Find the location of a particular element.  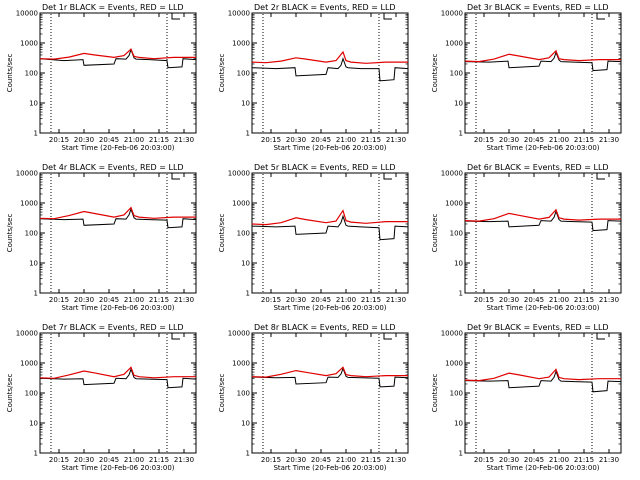

plot-title: Det 7r BLACK = Events, RED = LLD is located at coordinates (113, 327).